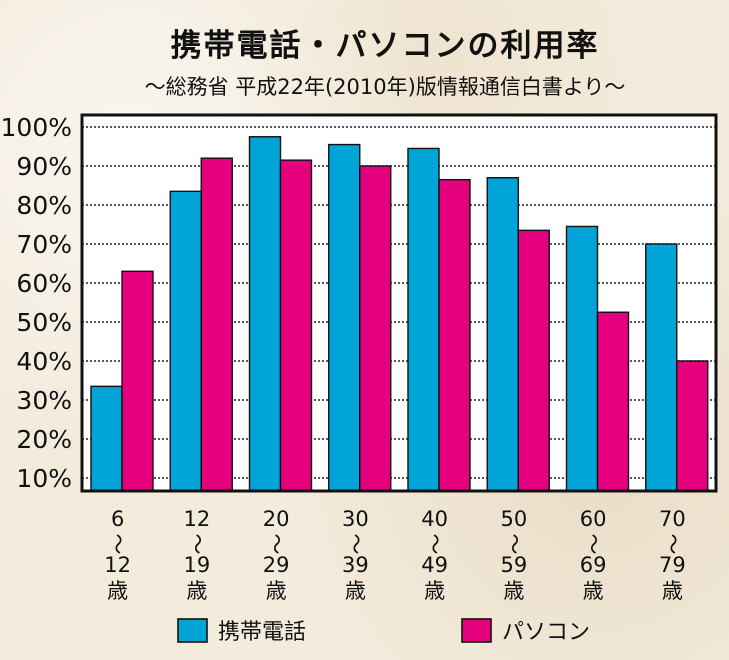  I want to click on x-tick-label: 49, so click(434, 565).